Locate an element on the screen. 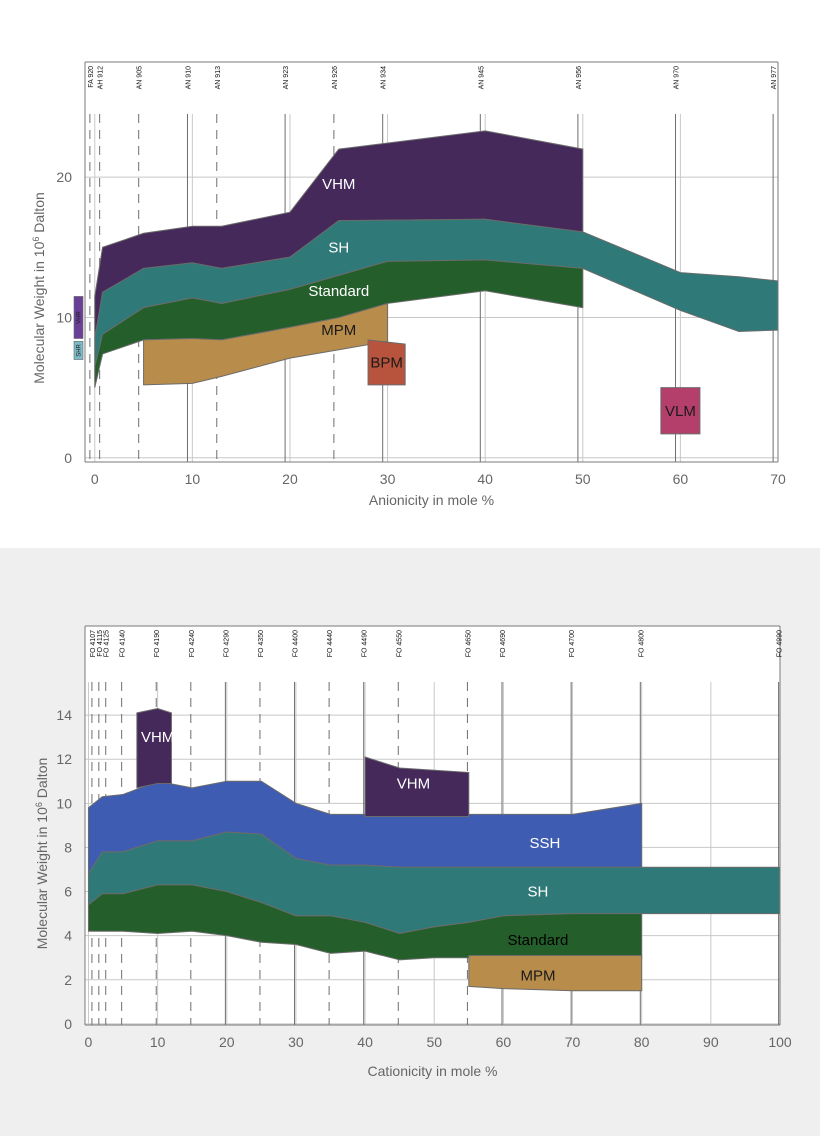  sidebar-vhr-label: VHR is located at coordinates (80, 316).